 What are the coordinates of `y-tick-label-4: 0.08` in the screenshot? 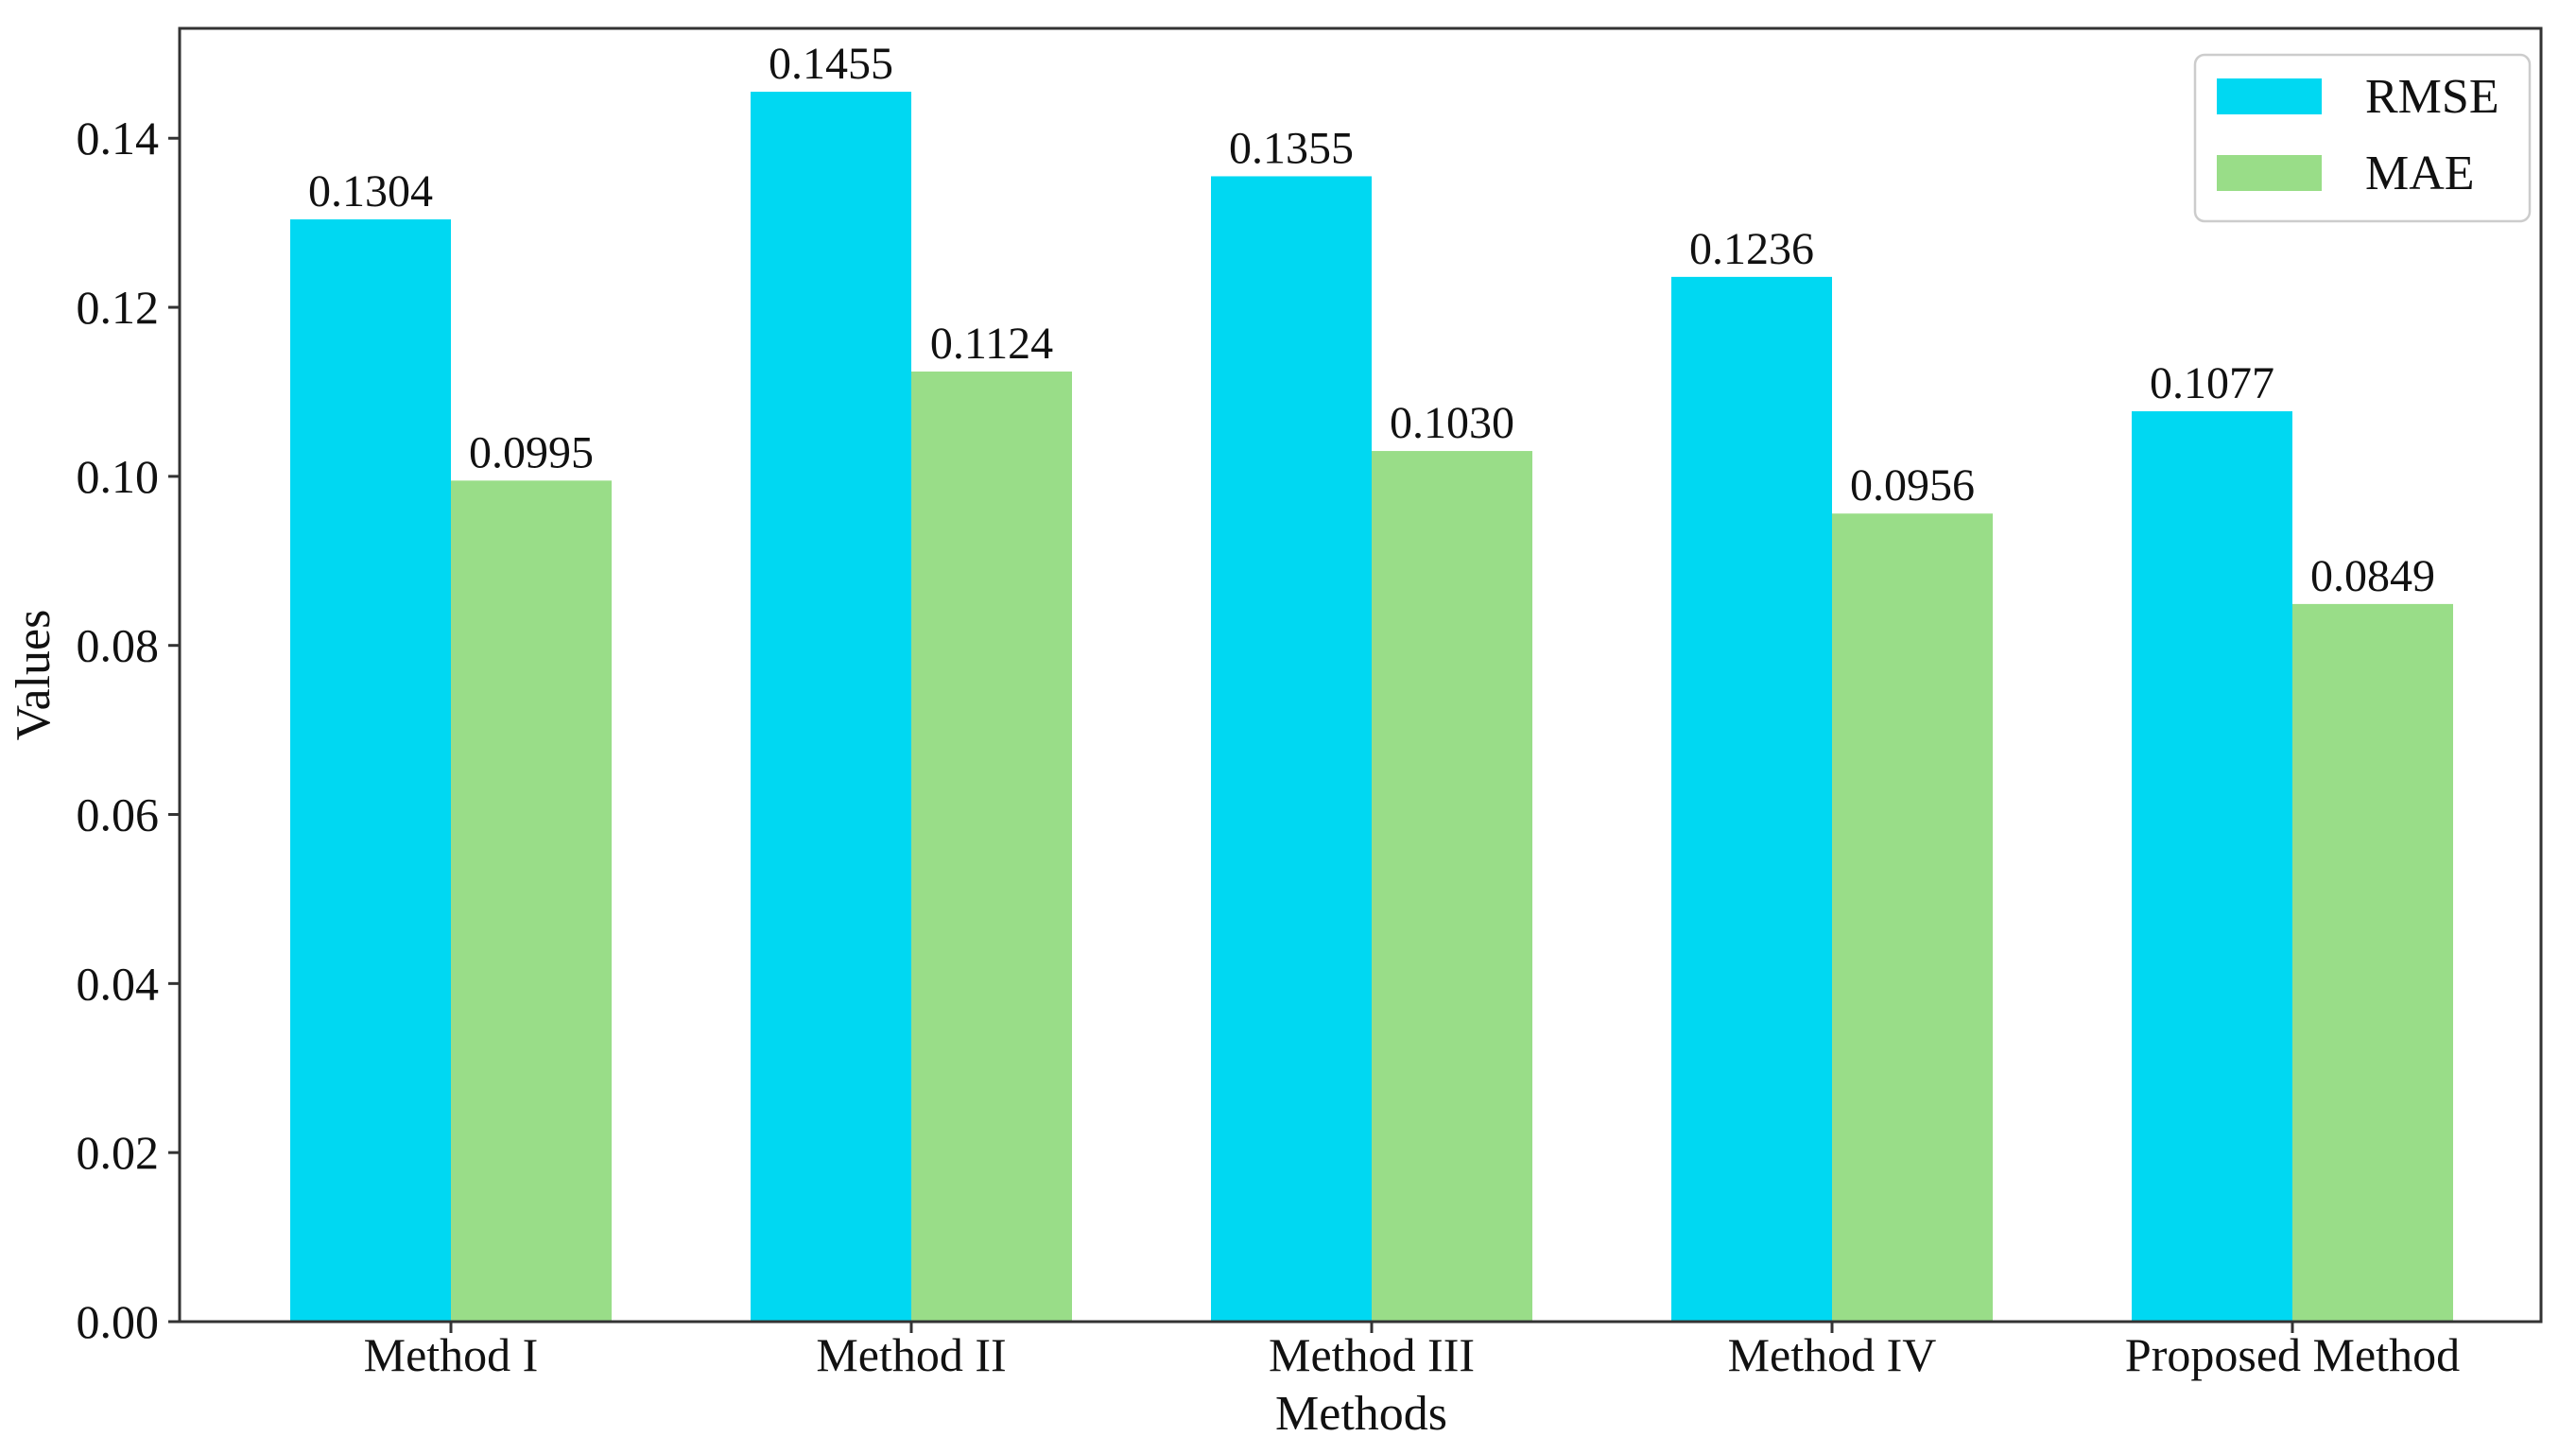 It's located at (118, 646).